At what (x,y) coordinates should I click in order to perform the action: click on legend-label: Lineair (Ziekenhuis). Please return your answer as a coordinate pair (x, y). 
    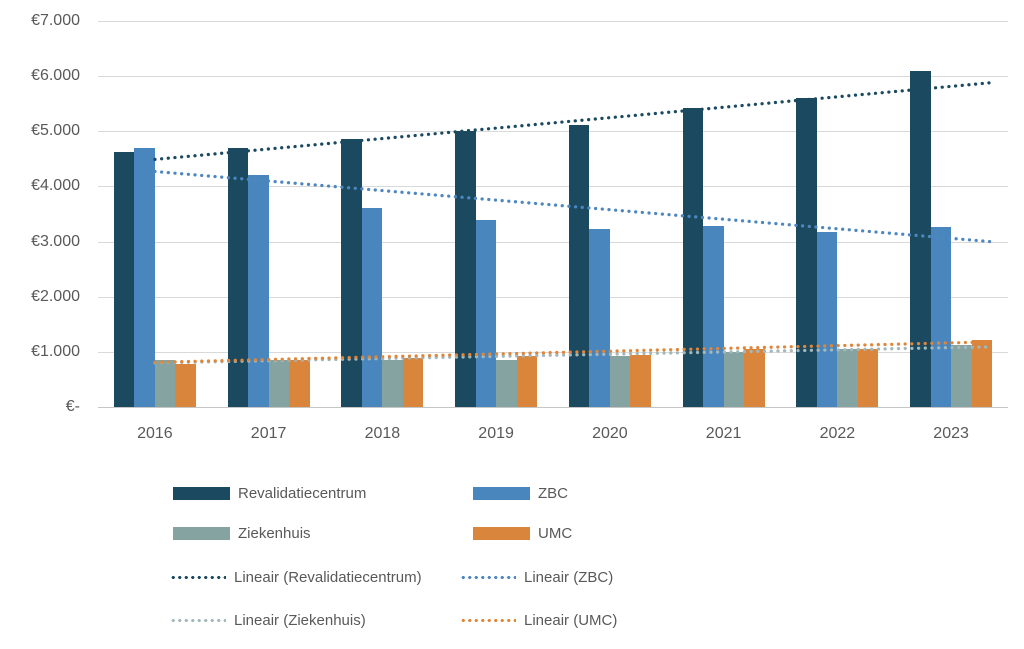
    Looking at the image, I should click on (300, 620).